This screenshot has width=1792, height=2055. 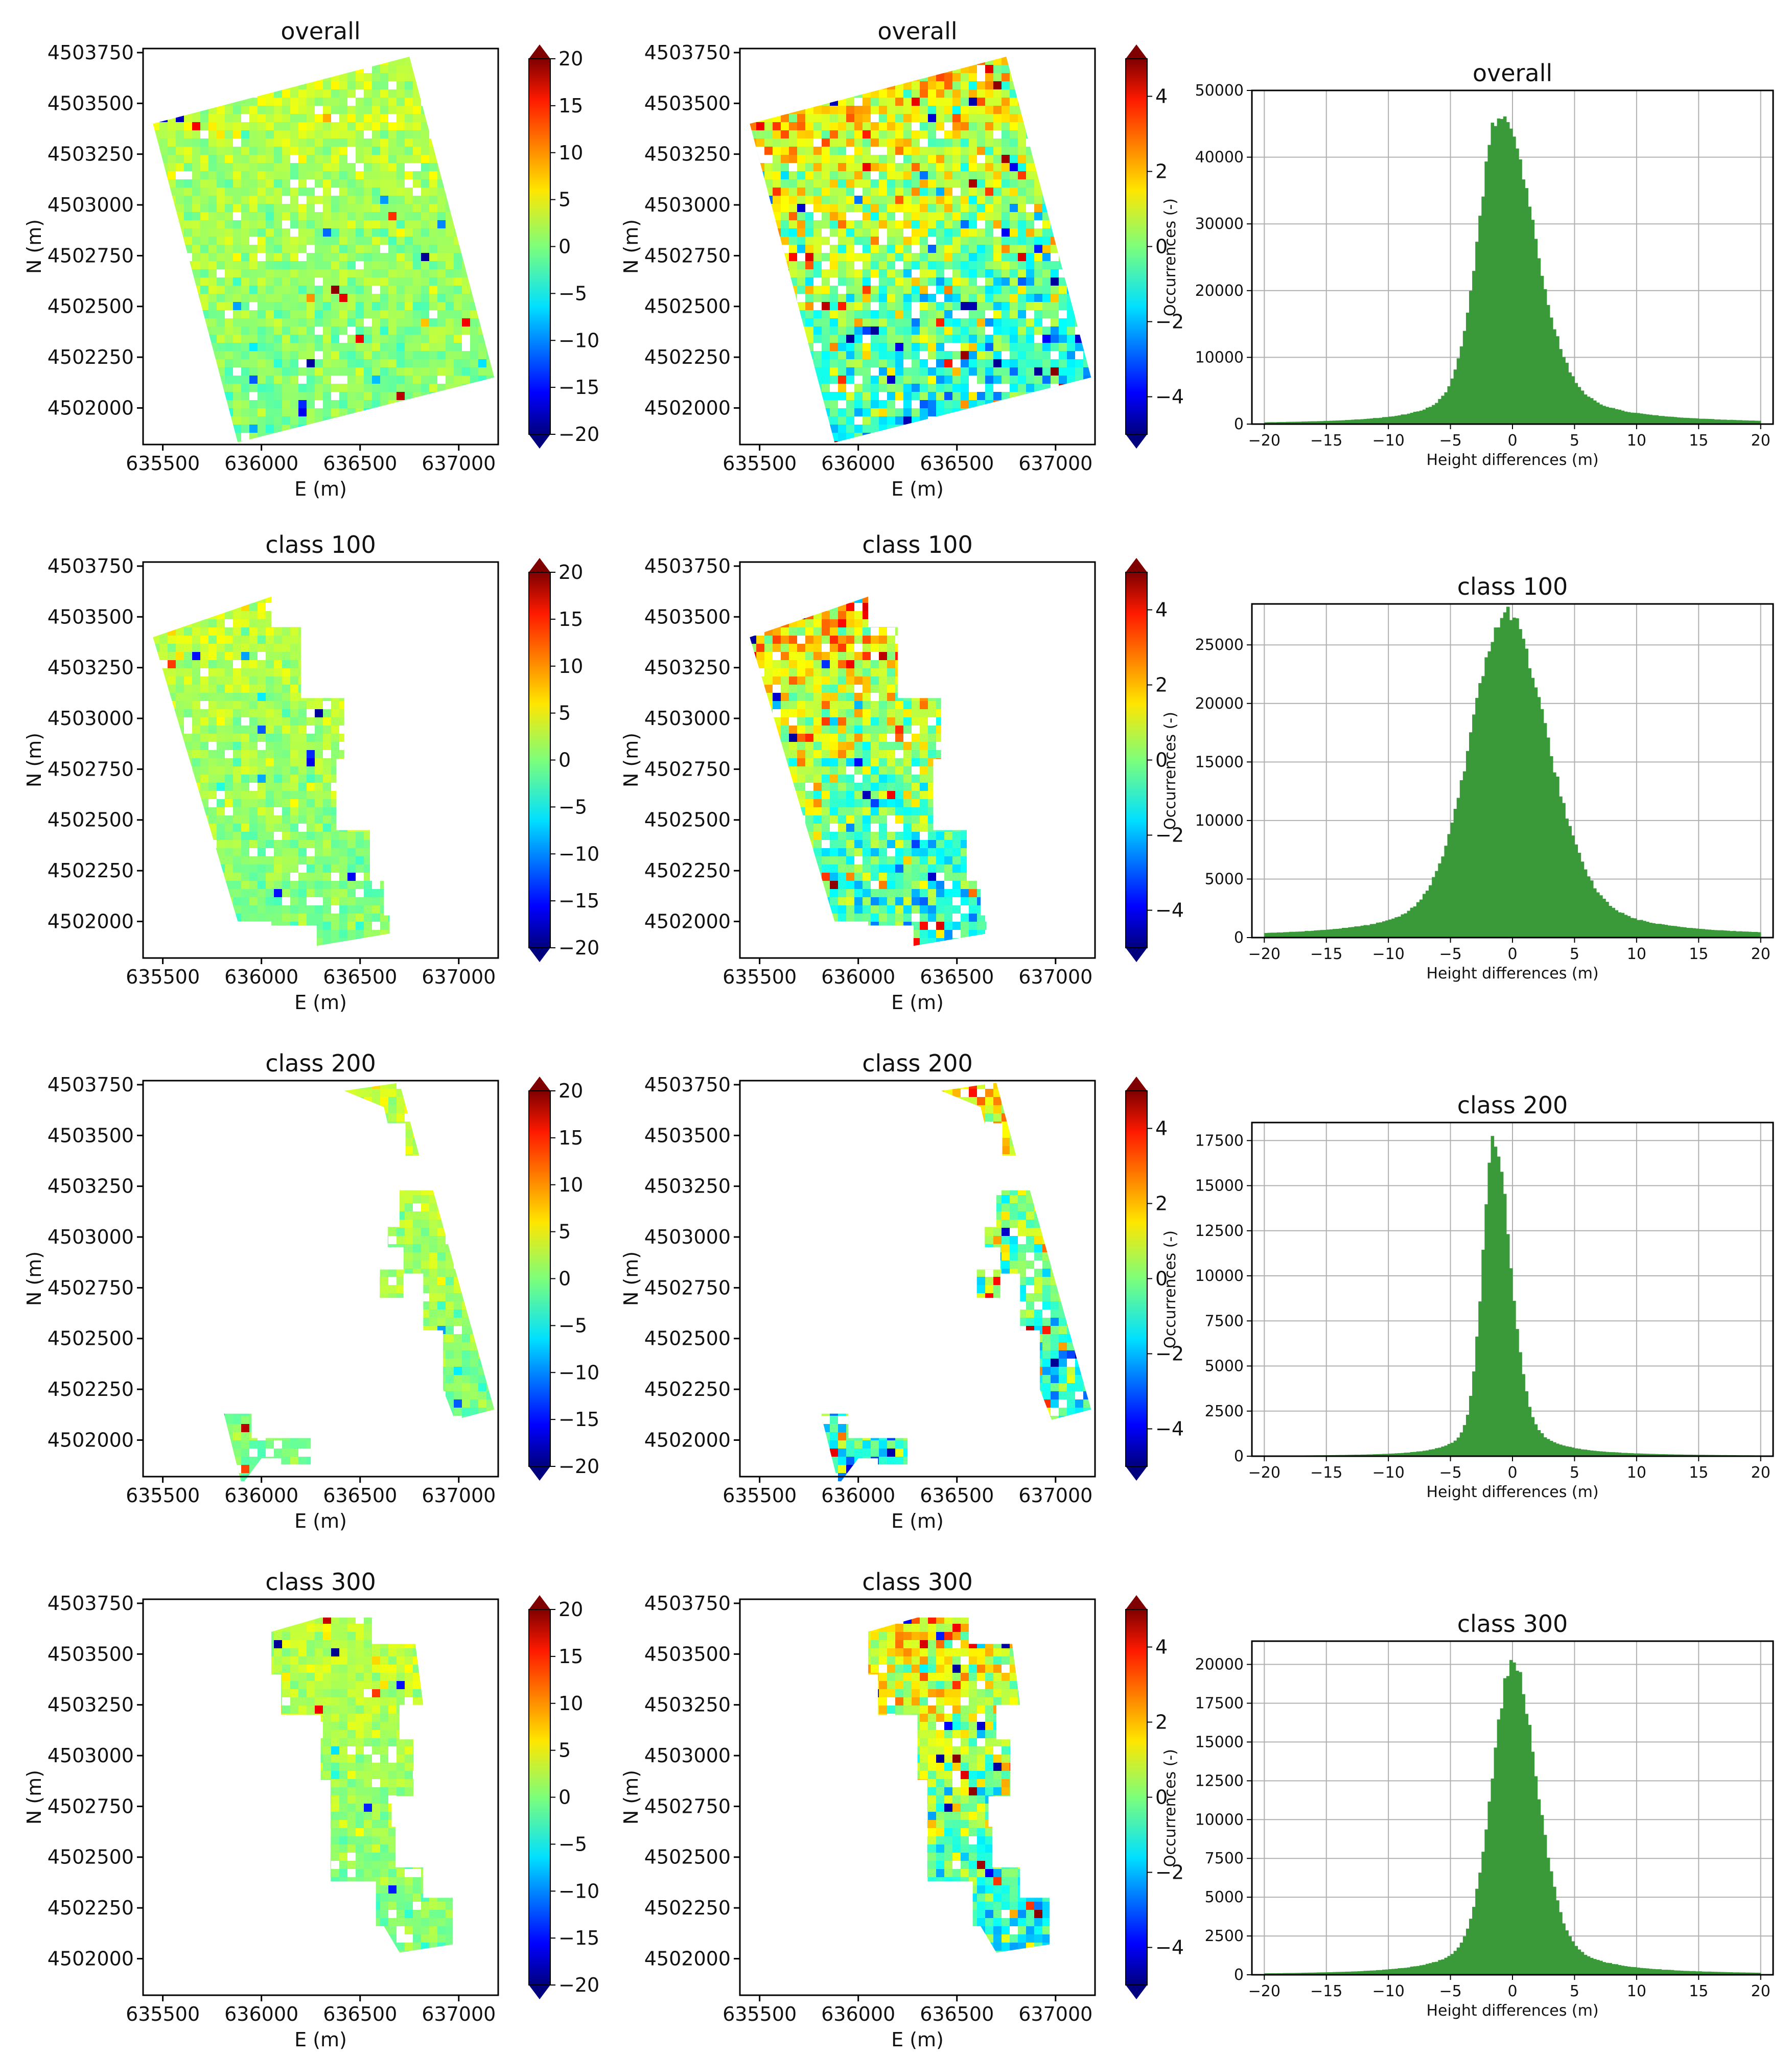 What do you see at coordinates (687, 1857) in the screenshot?
I see `map-ytick-label: 4502500` at bounding box center [687, 1857].